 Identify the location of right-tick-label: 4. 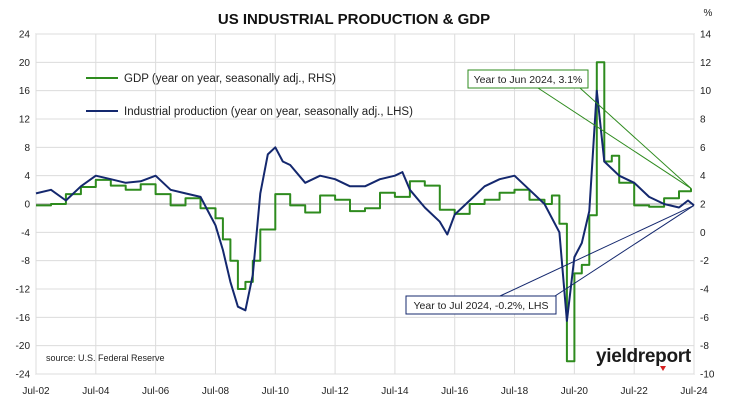
(703, 176).